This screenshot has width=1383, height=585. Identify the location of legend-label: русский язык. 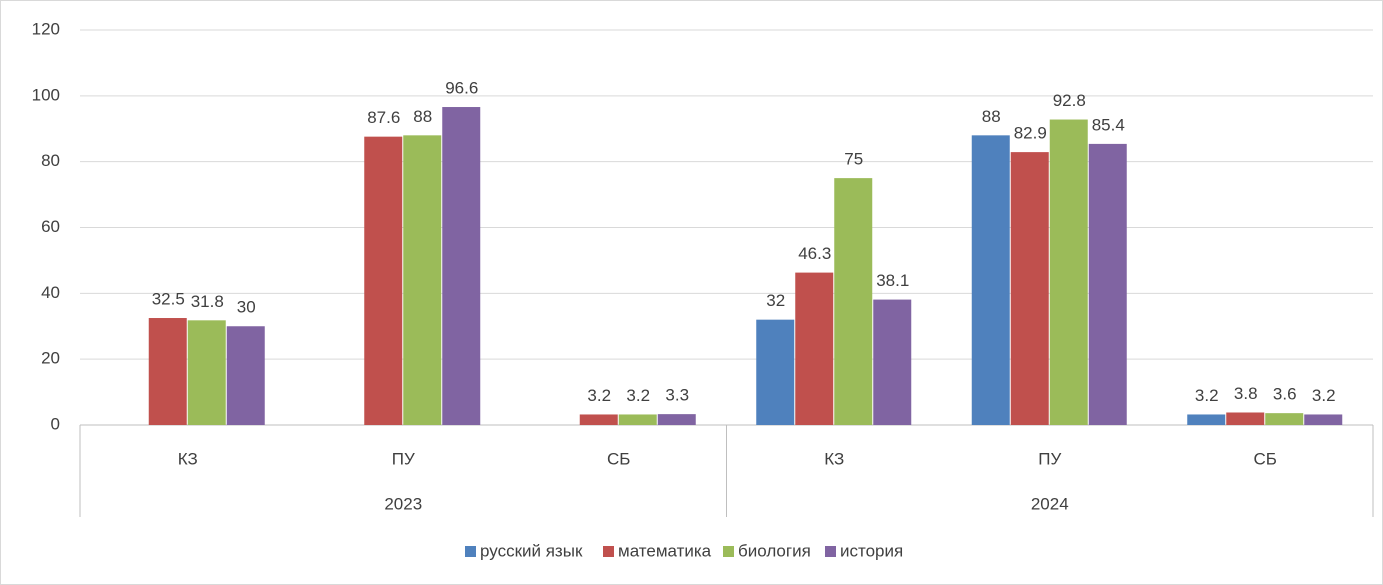
(531, 550).